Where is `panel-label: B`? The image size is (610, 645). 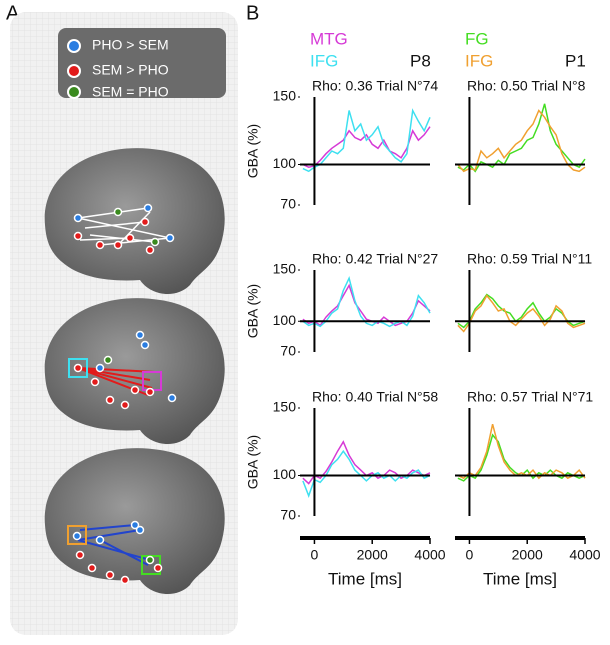
panel-label: B is located at coordinates (252, 13).